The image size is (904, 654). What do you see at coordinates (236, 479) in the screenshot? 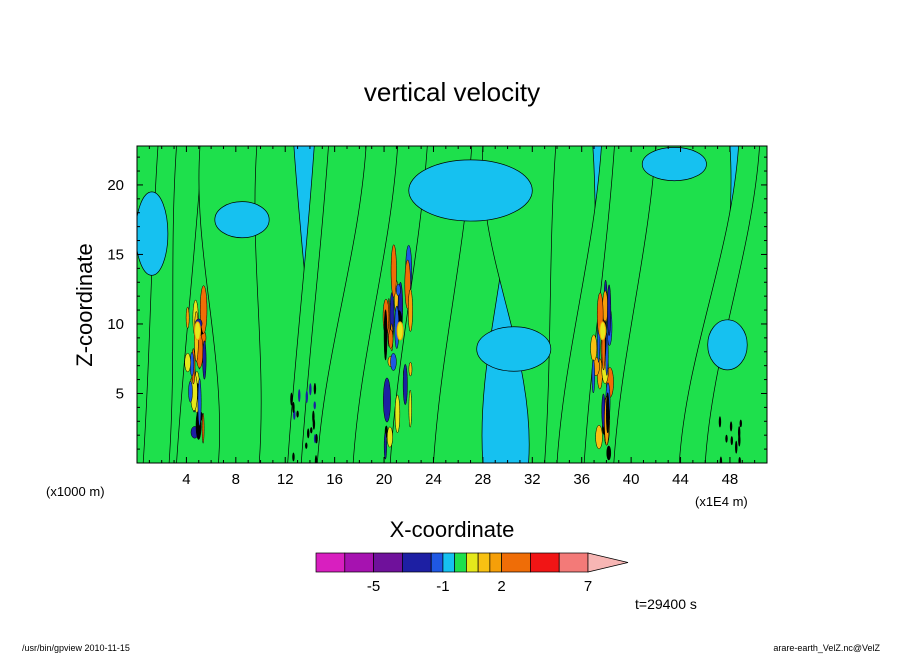
I see `x-tick-label: 8` at bounding box center [236, 479].